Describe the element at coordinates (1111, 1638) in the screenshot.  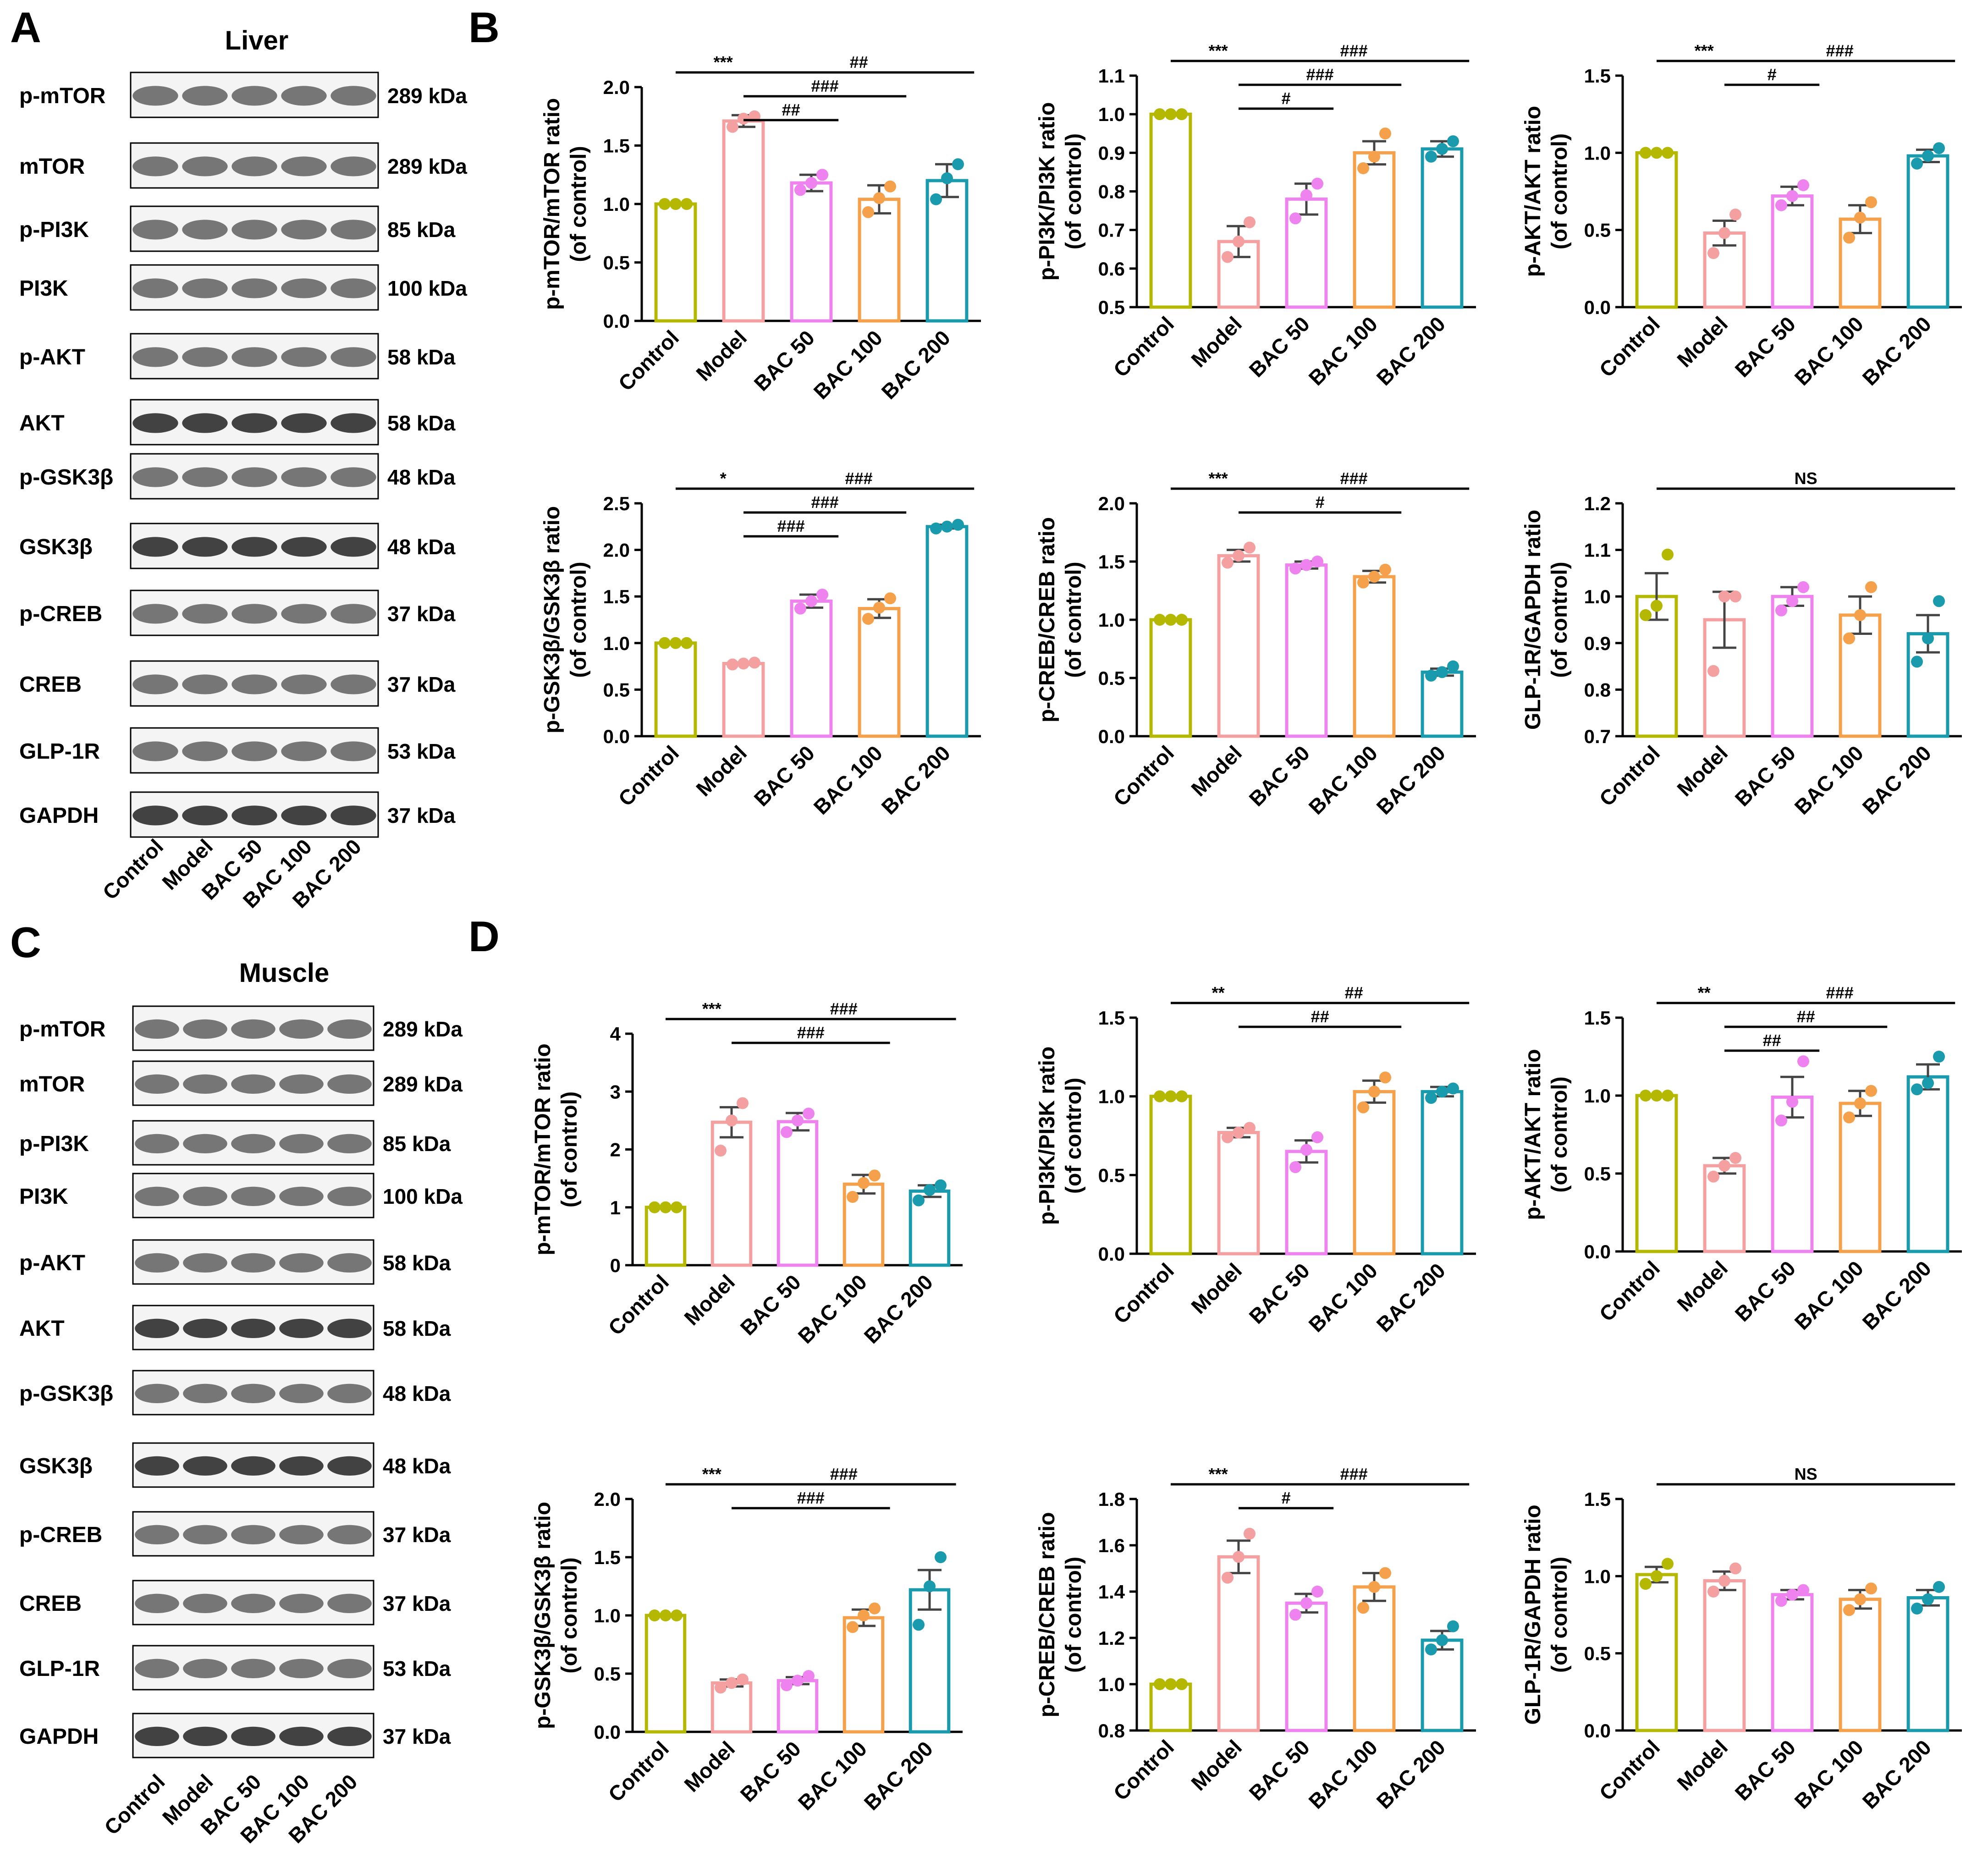
I see `y-tick-label: 1.2` at that location.